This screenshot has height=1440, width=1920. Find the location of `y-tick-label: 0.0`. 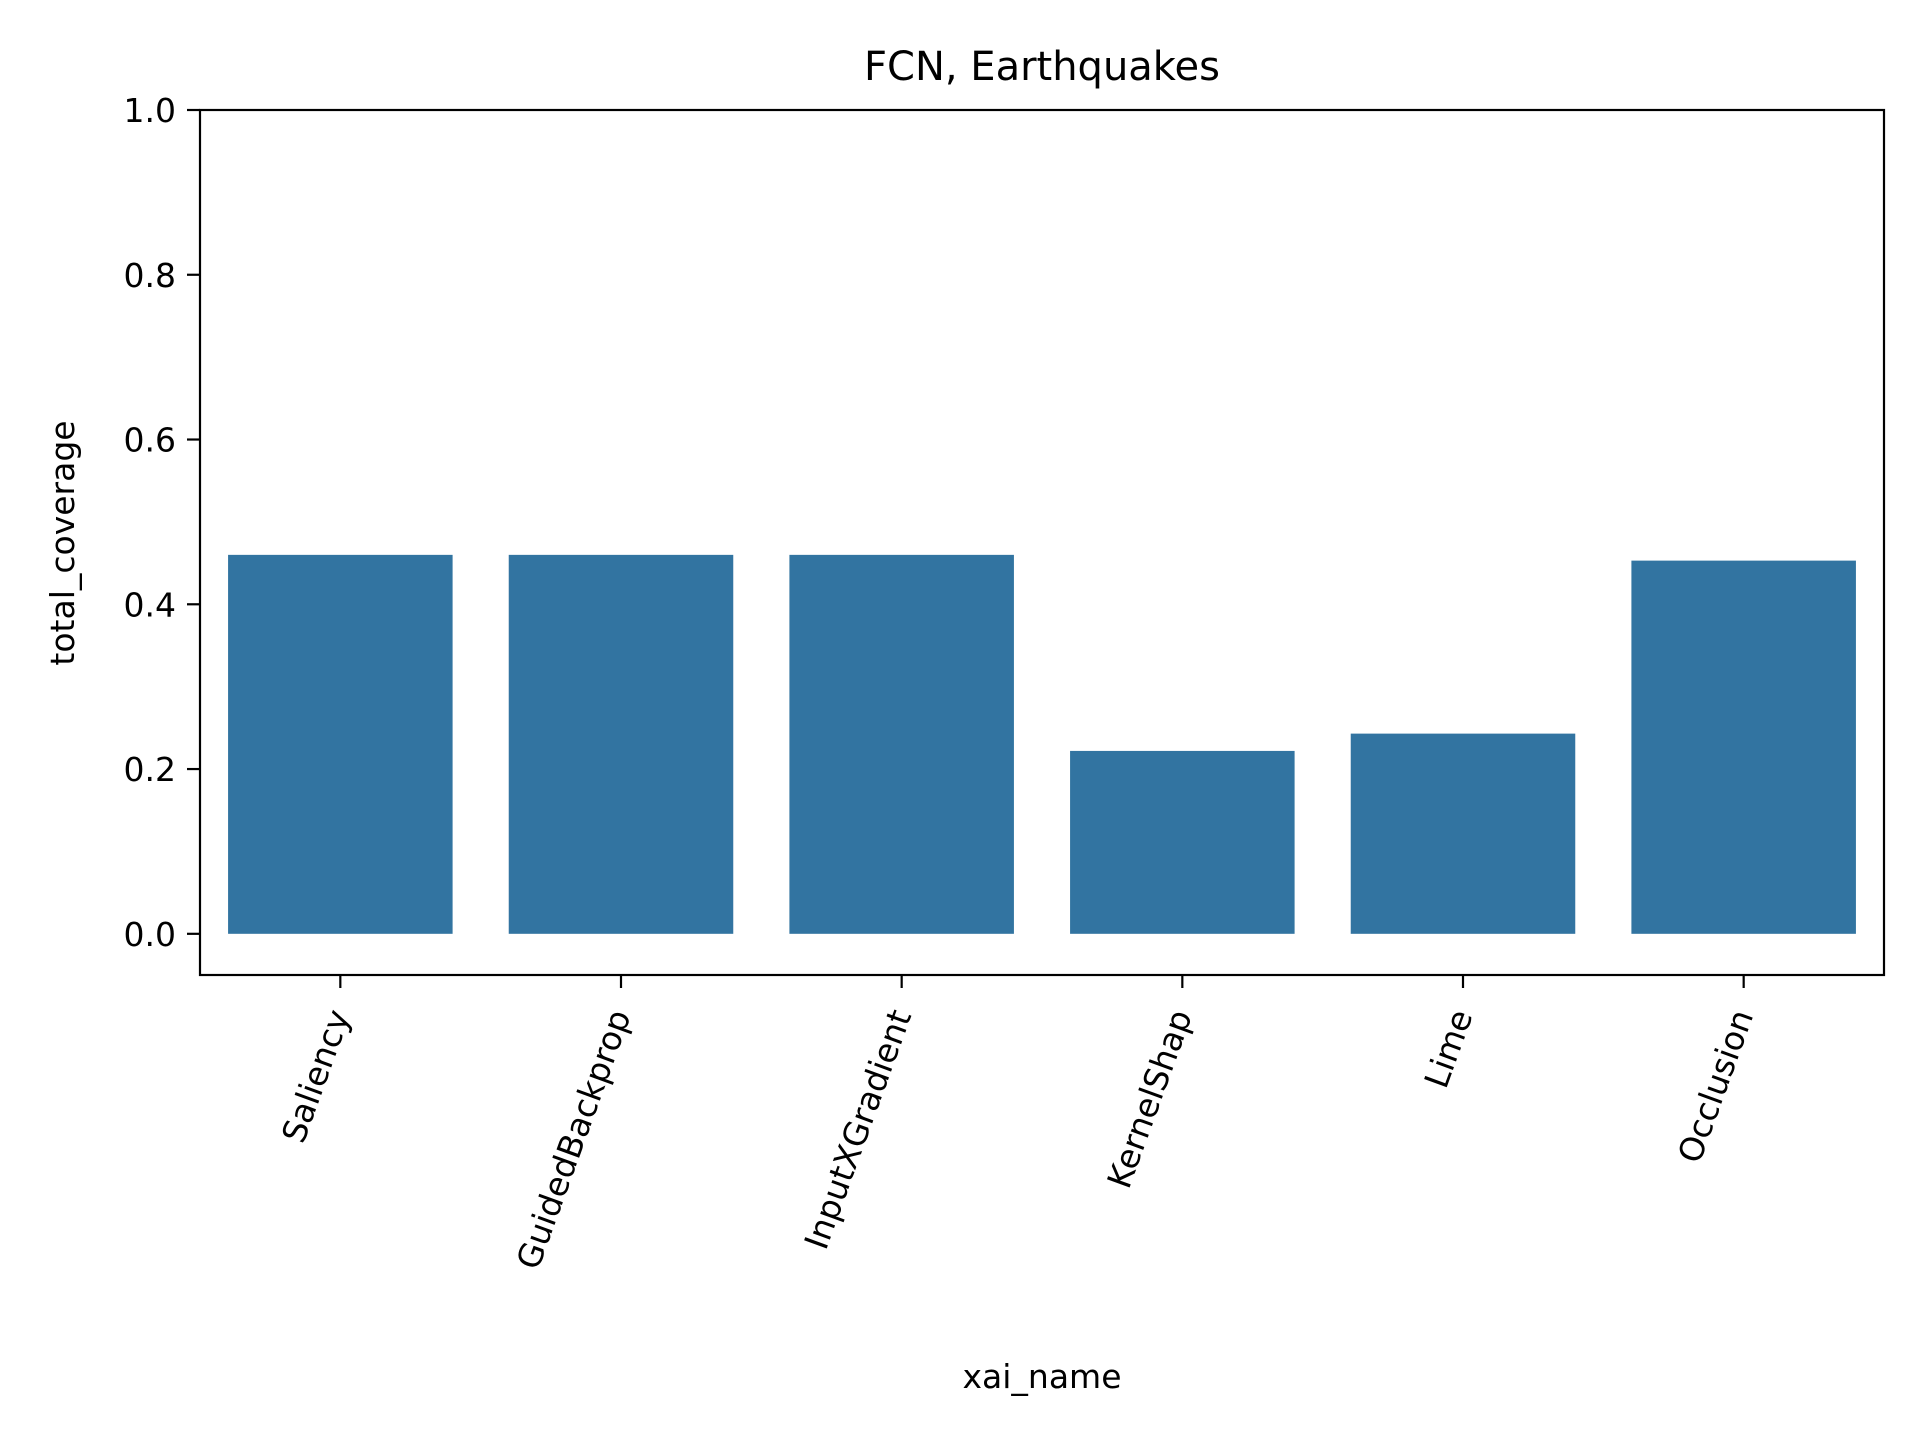

y-tick-label: 0.0 is located at coordinates (150, 934).